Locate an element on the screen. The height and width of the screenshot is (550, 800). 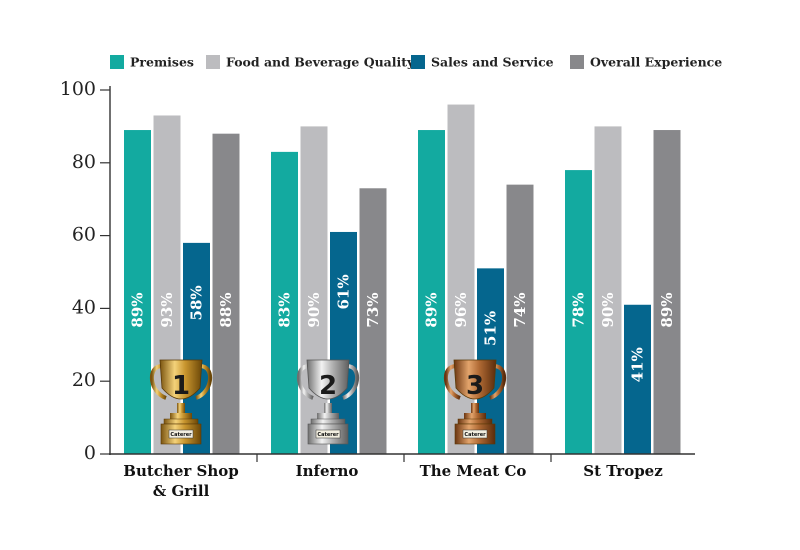
x-category-line: Inferno is located at coordinates (327, 471).